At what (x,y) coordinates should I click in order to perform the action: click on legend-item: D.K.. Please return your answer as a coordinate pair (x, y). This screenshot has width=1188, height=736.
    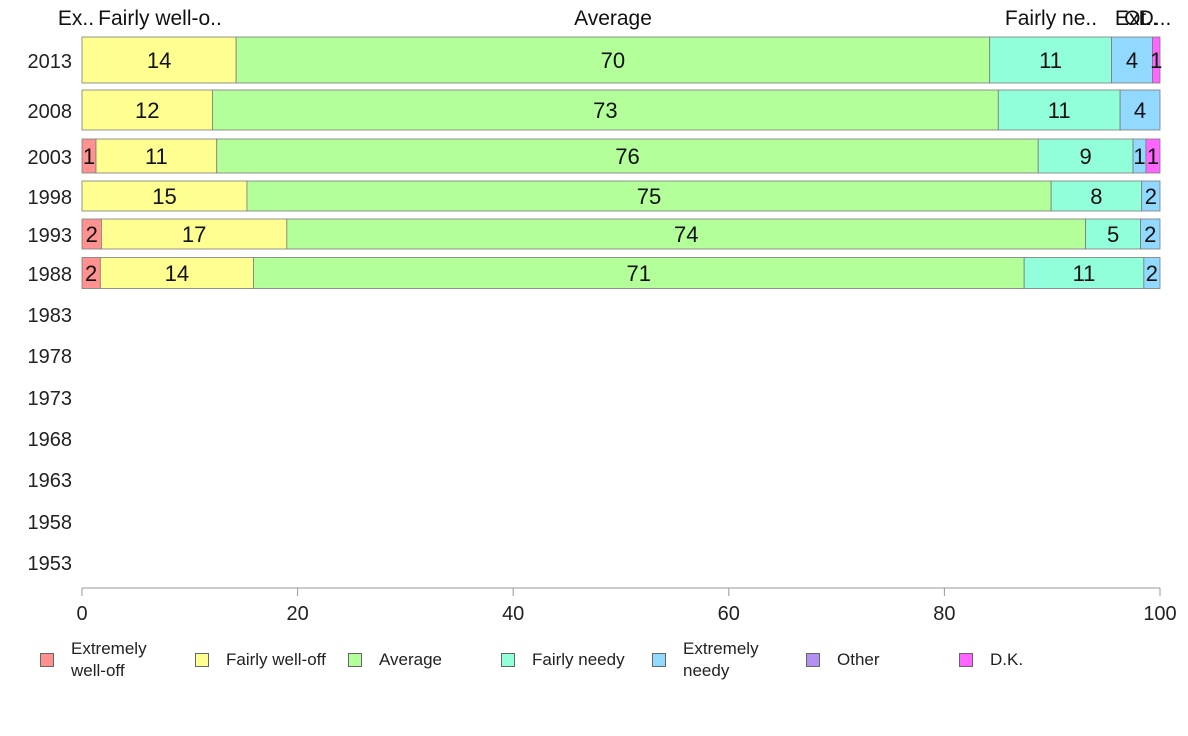
    Looking at the image, I should click on (991, 660).